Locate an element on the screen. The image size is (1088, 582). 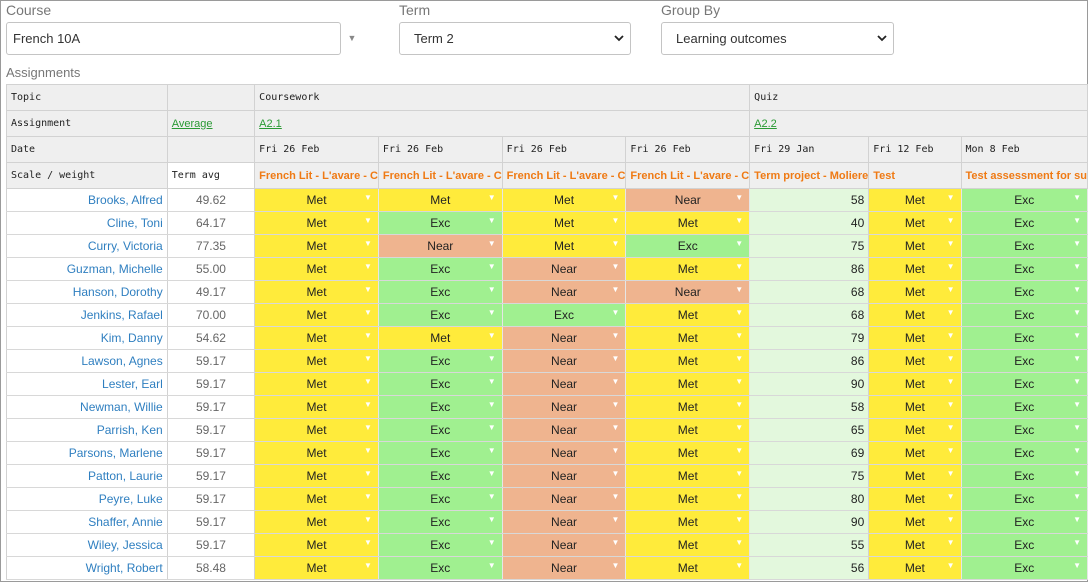
assignment-link-a21: A2.1 is located at coordinates (270, 123).